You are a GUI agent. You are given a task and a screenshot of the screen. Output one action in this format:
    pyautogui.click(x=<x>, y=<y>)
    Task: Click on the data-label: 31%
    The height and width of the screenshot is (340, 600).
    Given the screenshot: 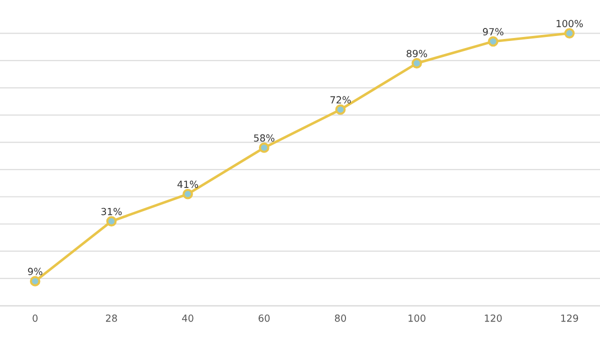 What is the action you would take?
    pyautogui.click(x=111, y=212)
    